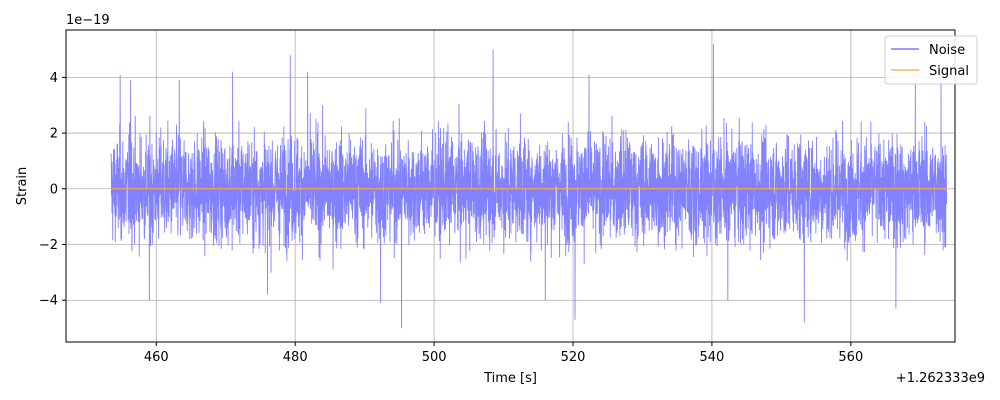 Image resolution: width=1000 pixels, height=400 pixels. What do you see at coordinates (503, 353) in the screenshot?
I see `x-axis: 460 480 500 520 540 560` at bounding box center [503, 353].